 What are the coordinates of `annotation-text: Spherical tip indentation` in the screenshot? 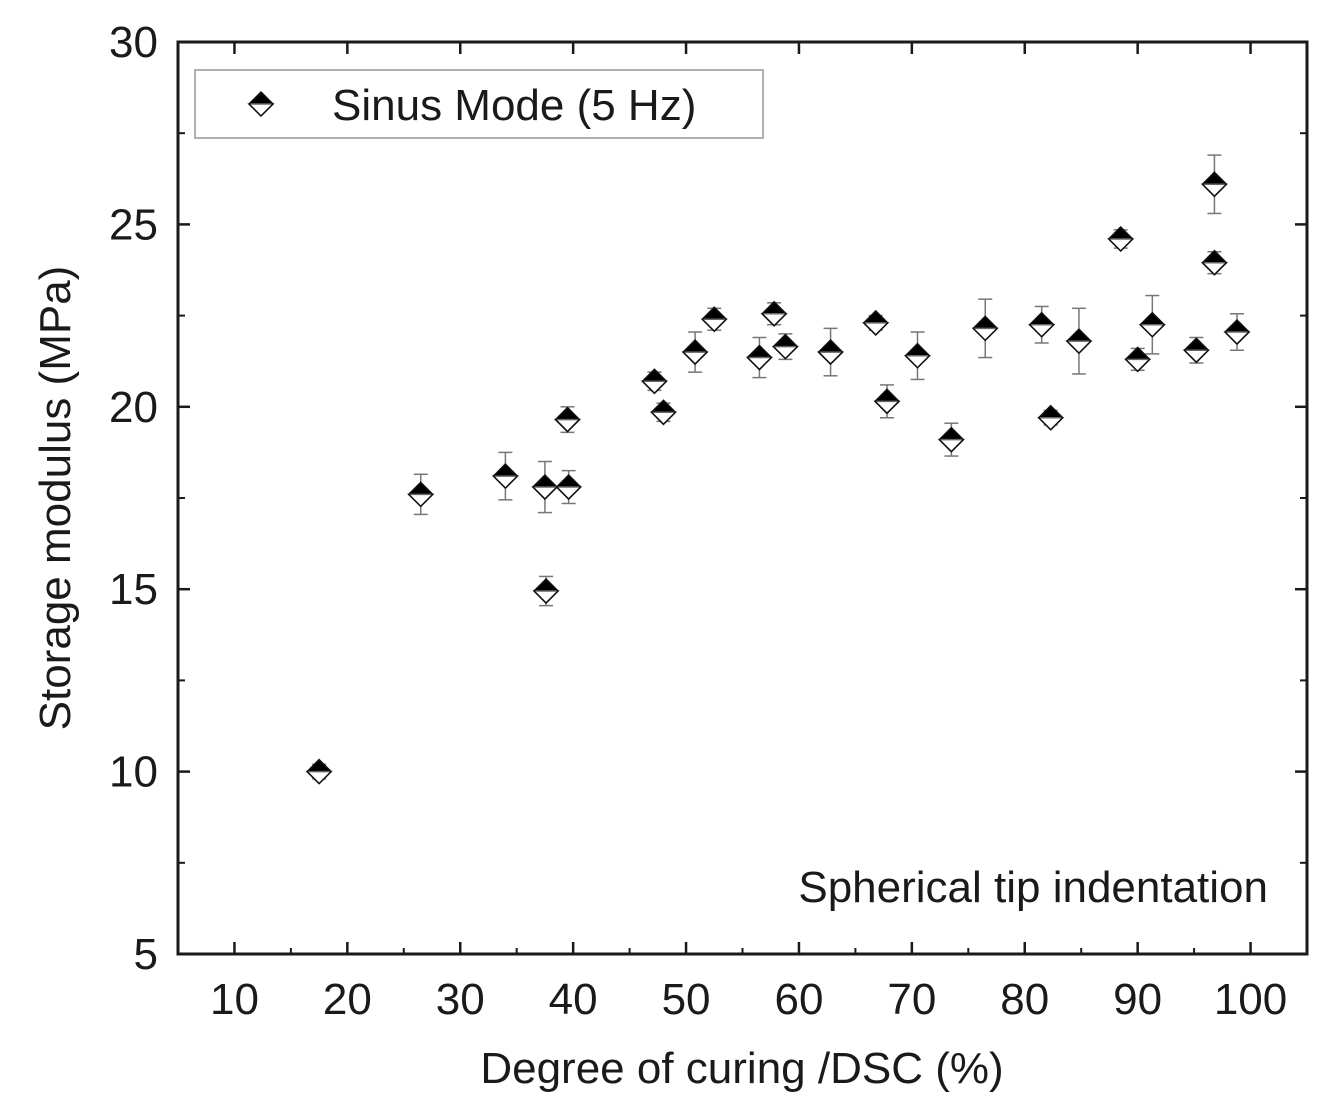 It's located at (1033, 887).